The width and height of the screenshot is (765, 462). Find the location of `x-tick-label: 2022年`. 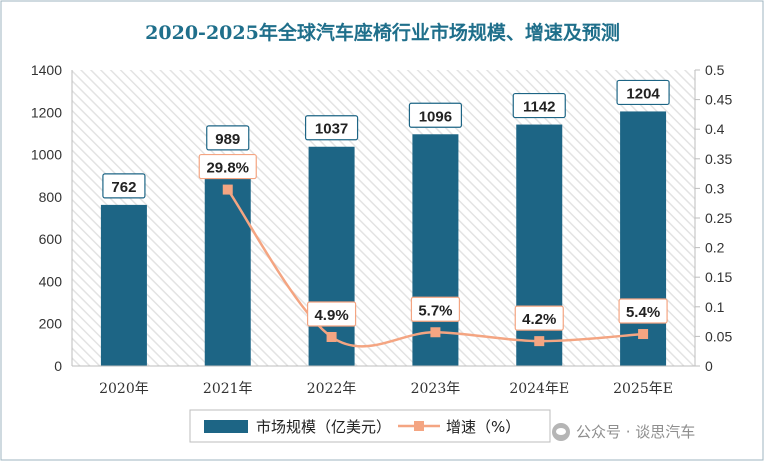

x-tick-label: 2022年 is located at coordinates (332, 389).